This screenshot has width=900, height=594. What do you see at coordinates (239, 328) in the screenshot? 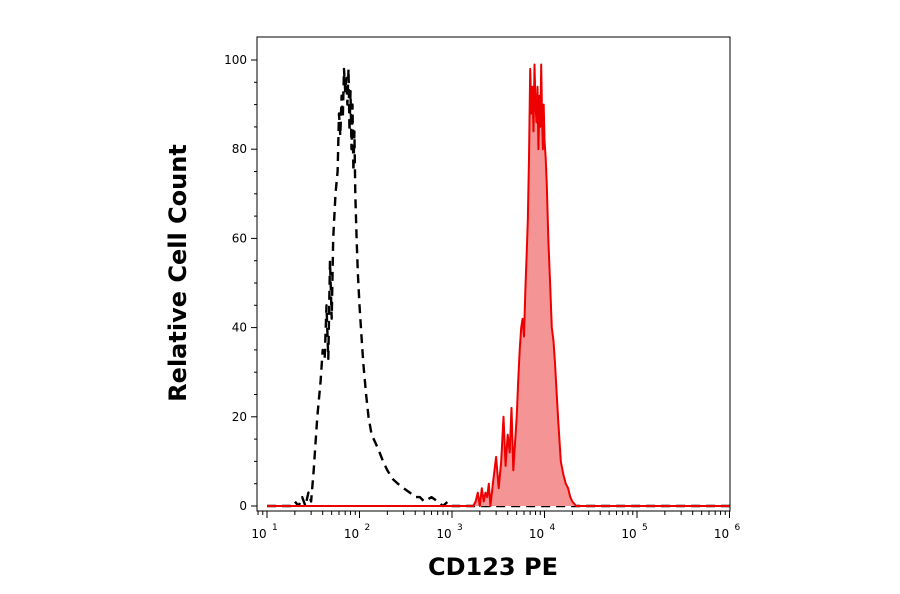
I see `y-tick-label: 40` at bounding box center [239, 328].